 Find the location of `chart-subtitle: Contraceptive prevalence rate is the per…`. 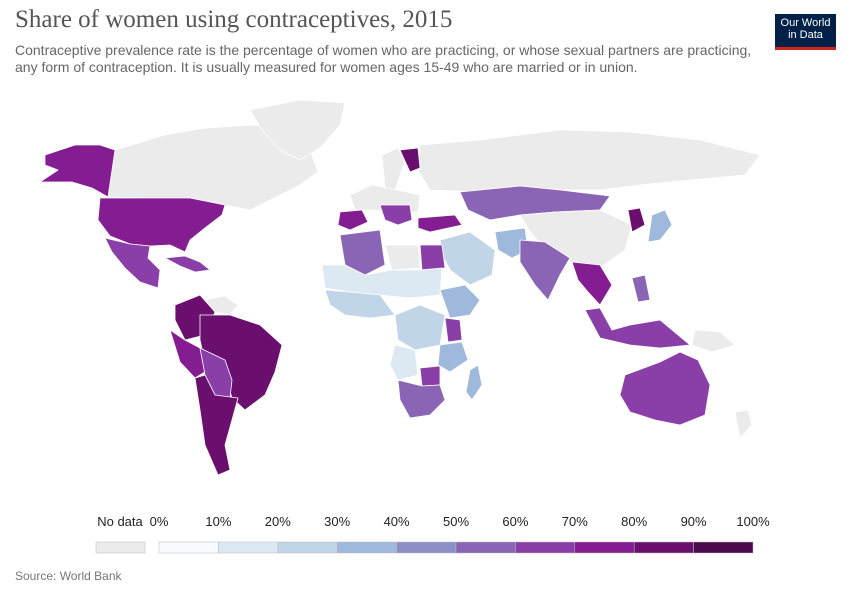

chart-subtitle: Contraceptive prevalence rate is the per… is located at coordinates (383, 58).